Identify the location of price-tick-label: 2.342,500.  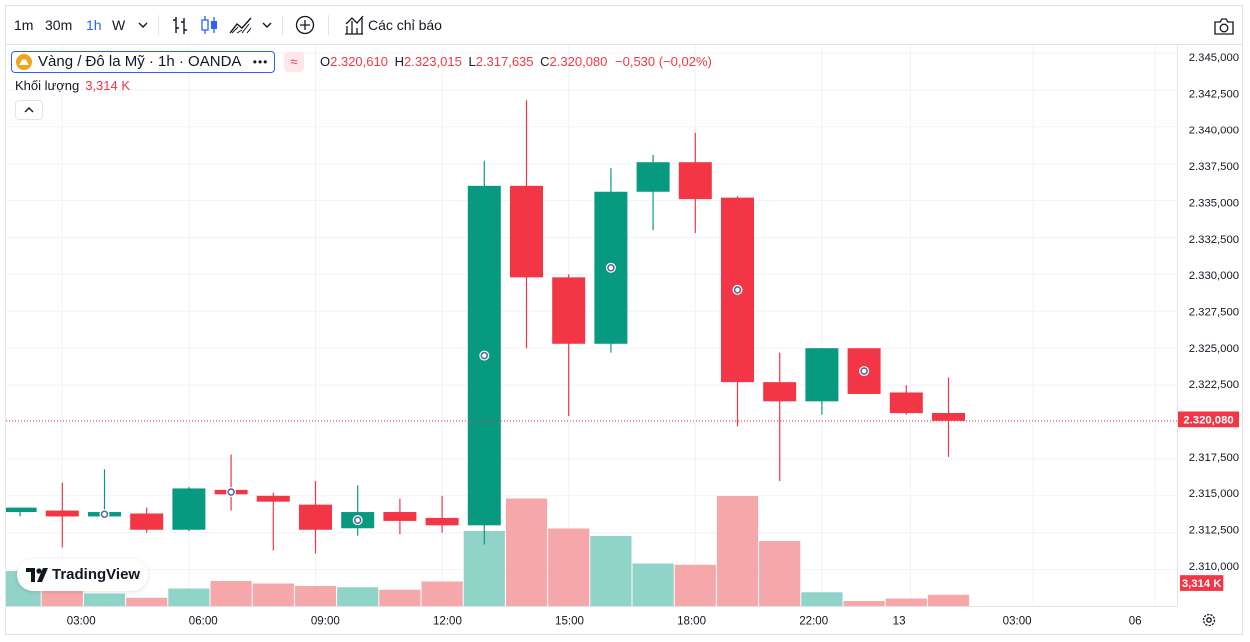
(1214, 94).